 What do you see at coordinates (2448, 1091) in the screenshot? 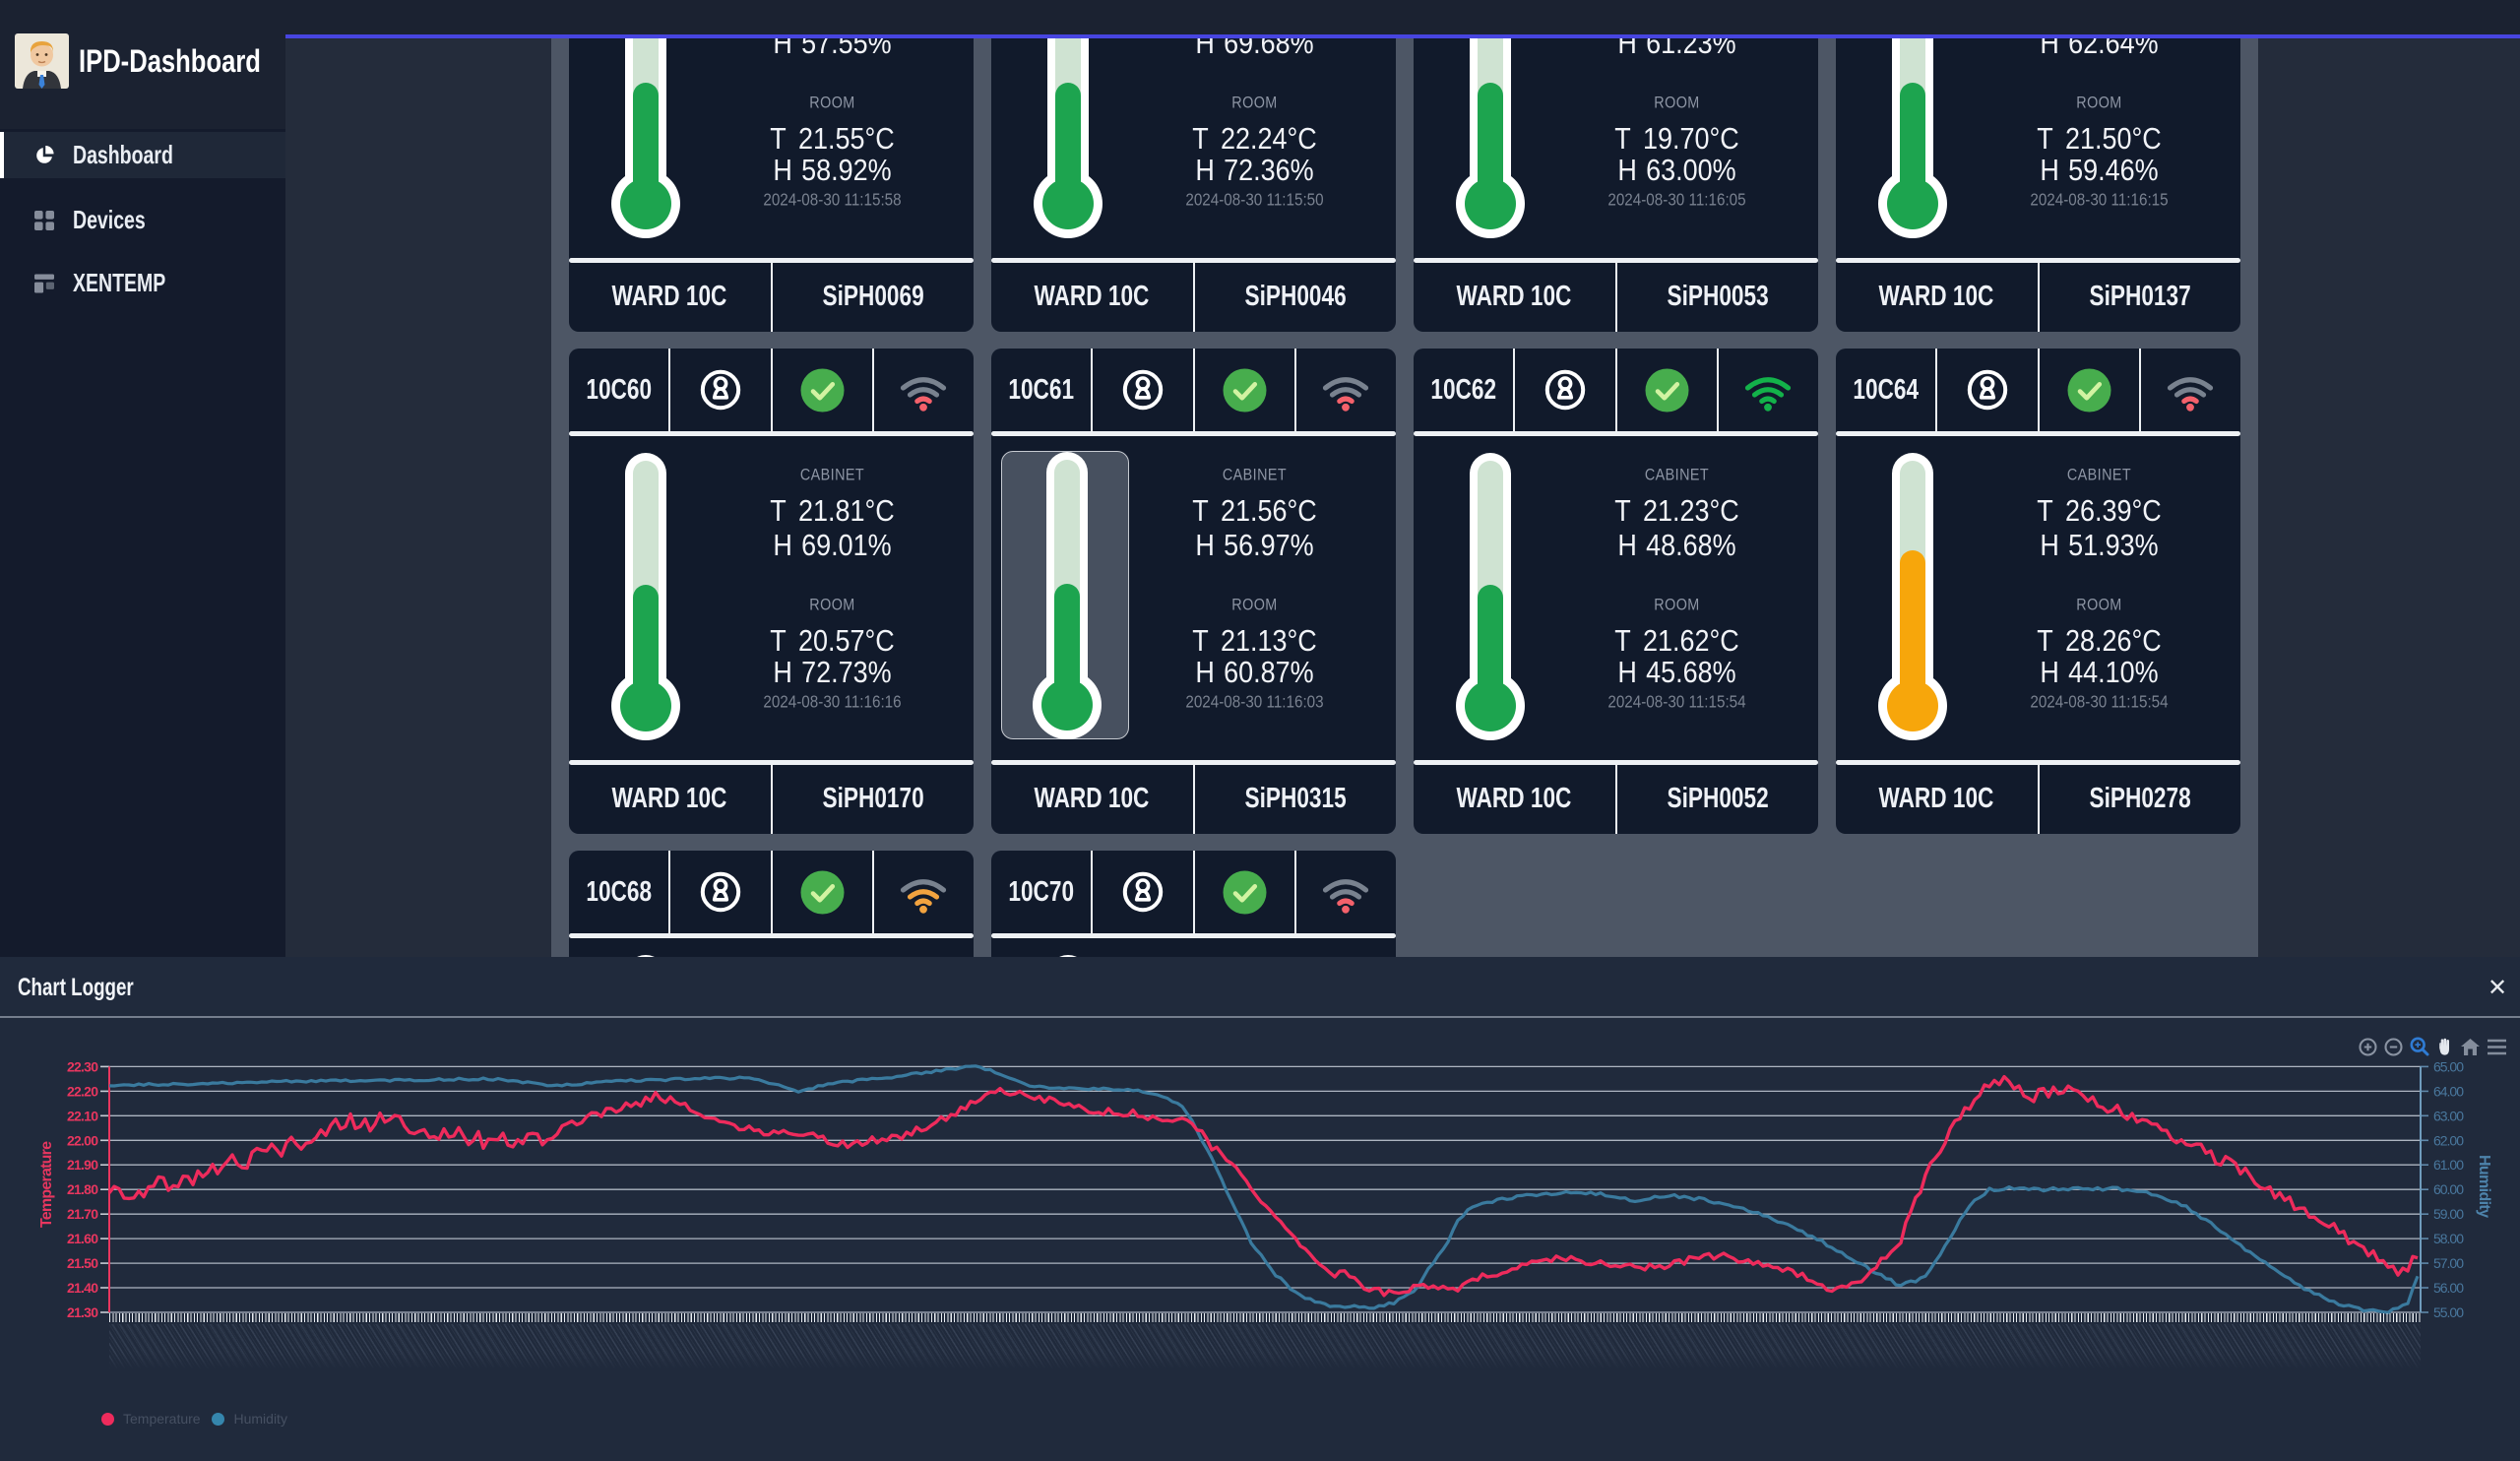
I see `svg-text: 64.00` at bounding box center [2448, 1091].